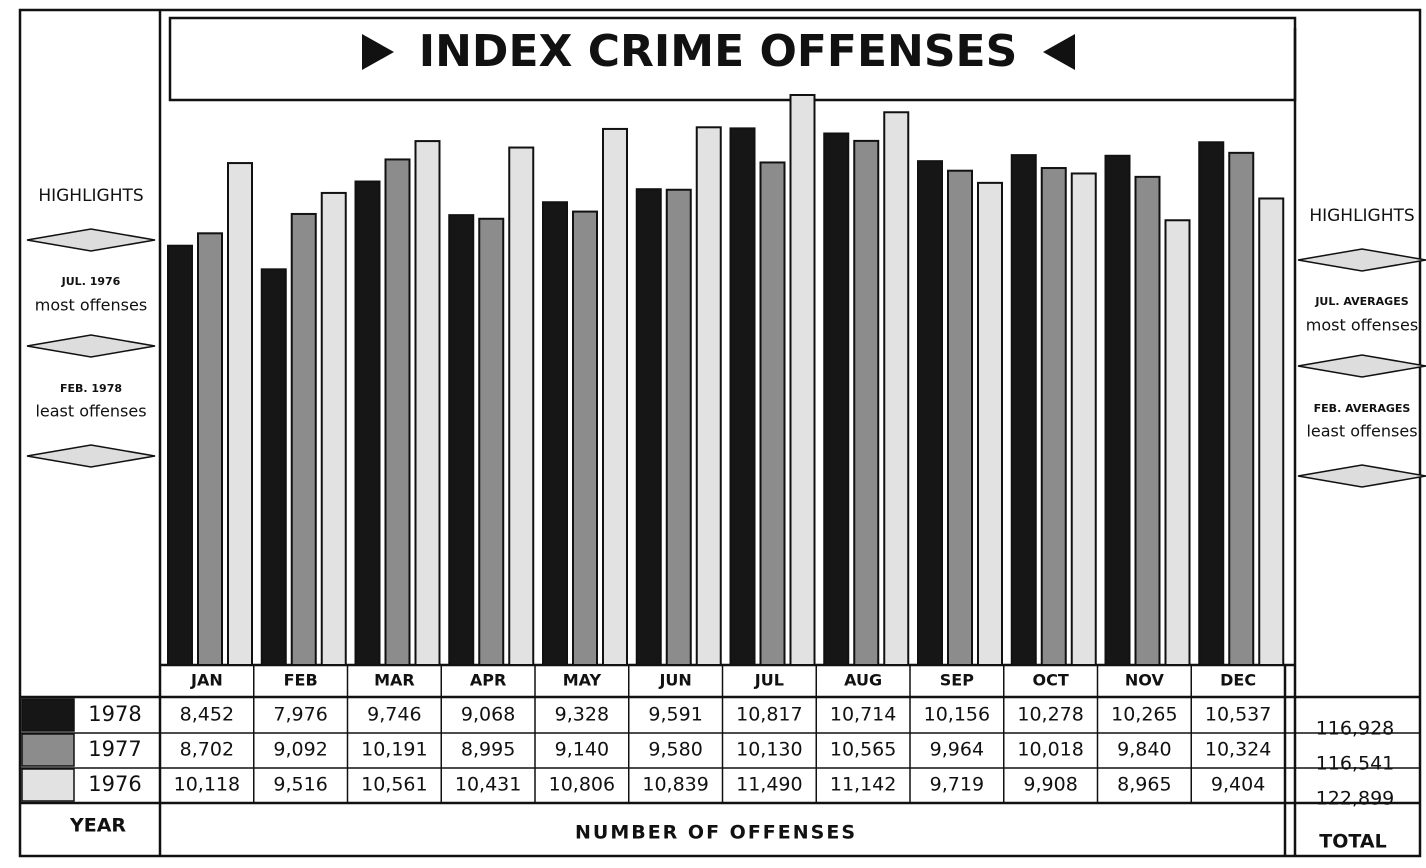  Describe the element at coordinates (300, 785) in the screenshot. I see `table-value: 9,516` at that location.